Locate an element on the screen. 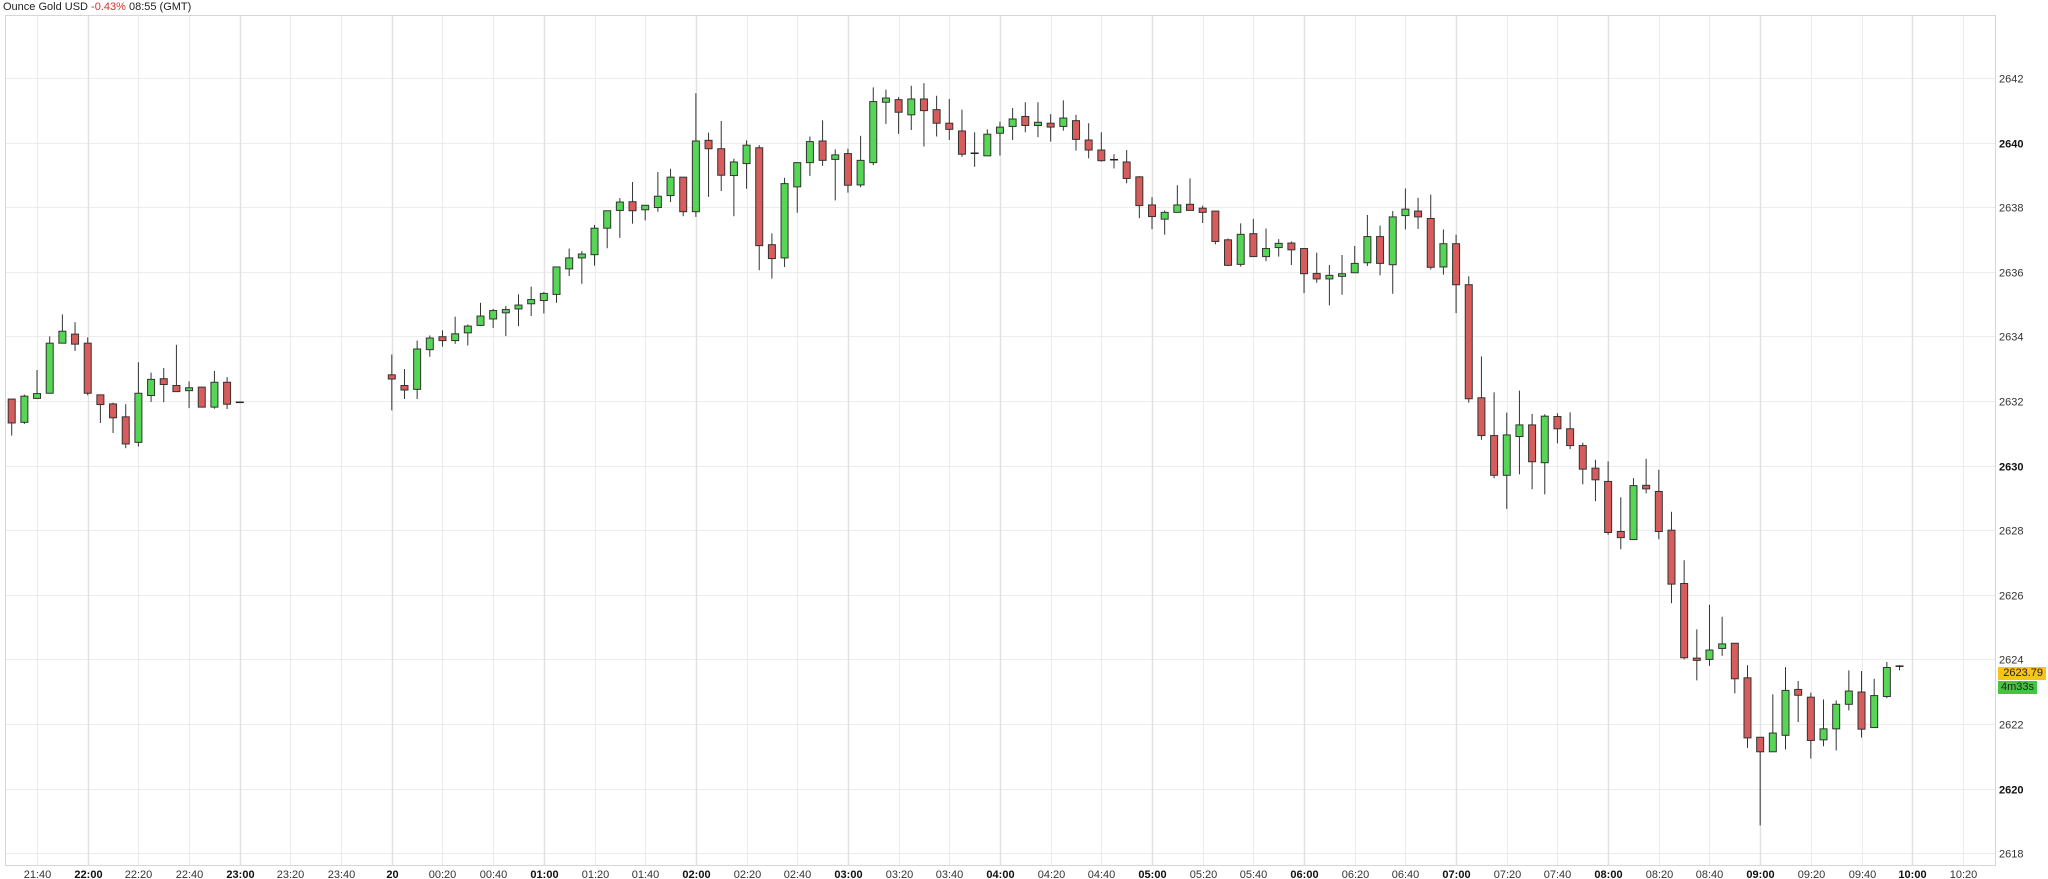 This screenshot has width=2048, height=879. last-price-badge: 2623.79 is located at coordinates (2022, 673).